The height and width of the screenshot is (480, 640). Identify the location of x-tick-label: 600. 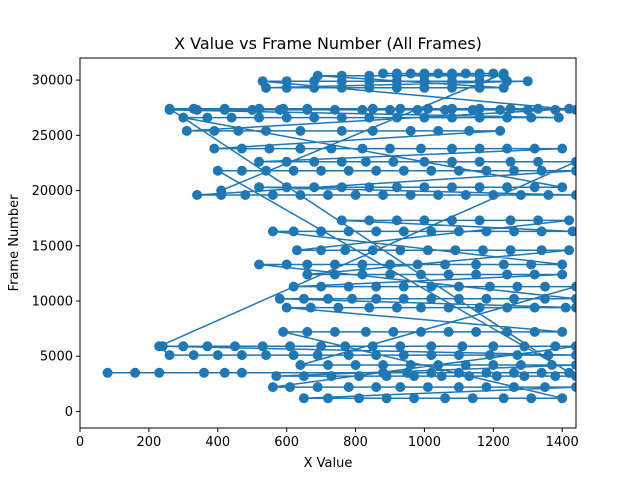
(286, 442).